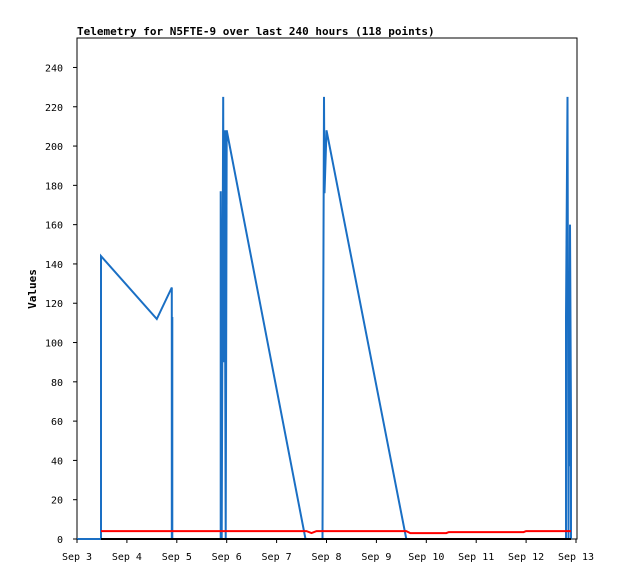 Image resolution: width=618 pixels, height=579 pixels. I want to click on y-tick-label: 240, so click(54, 68).